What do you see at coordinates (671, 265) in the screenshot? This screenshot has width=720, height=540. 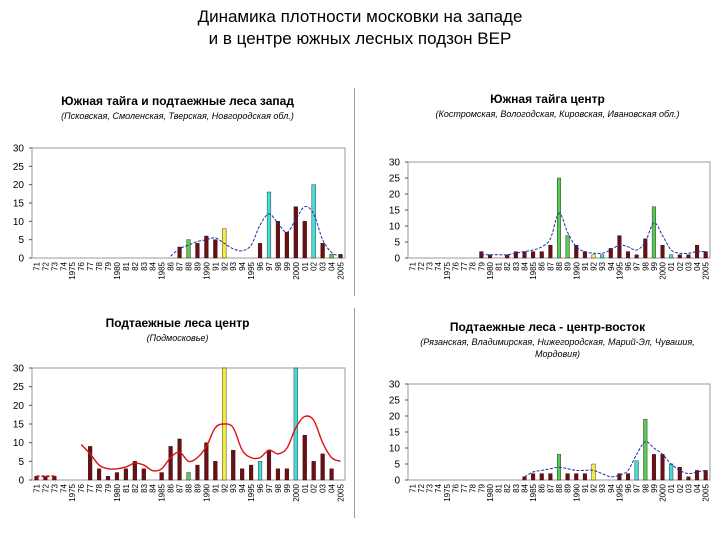 I see `x-tick-label: 01` at bounding box center [671, 265].